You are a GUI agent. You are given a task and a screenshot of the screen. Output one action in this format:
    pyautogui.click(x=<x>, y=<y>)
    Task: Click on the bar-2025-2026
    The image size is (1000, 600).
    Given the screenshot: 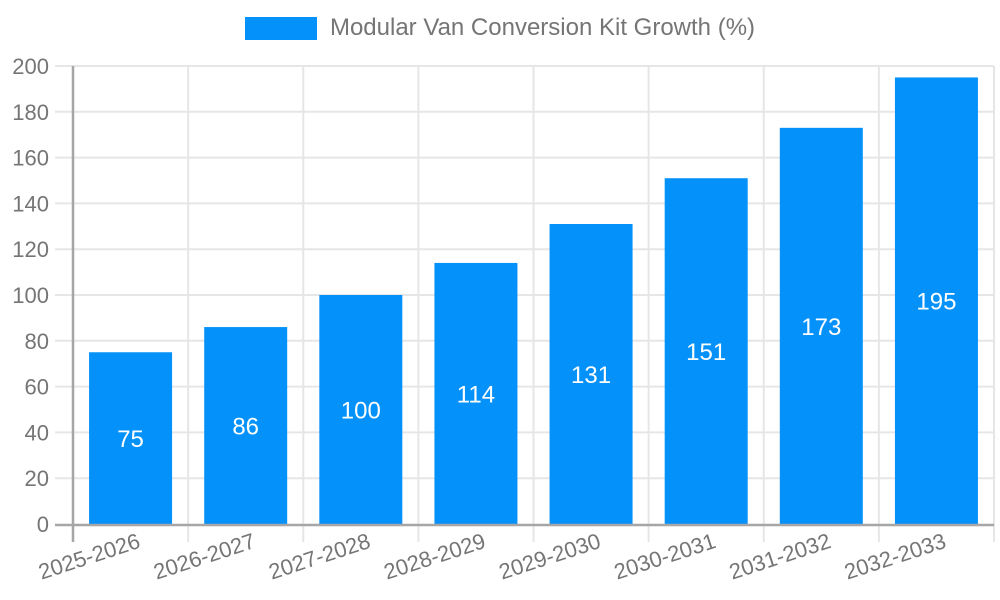 What is the action you would take?
    pyautogui.click(x=131, y=438)
    